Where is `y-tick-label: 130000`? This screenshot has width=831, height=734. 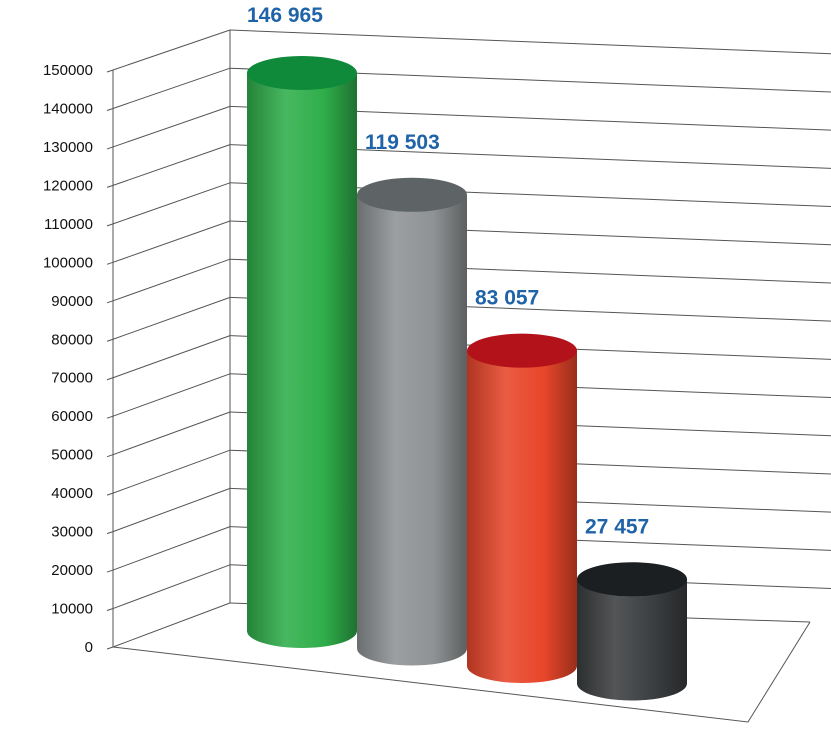
y-tick-label: 130000 is located at coordinates (68, 147).